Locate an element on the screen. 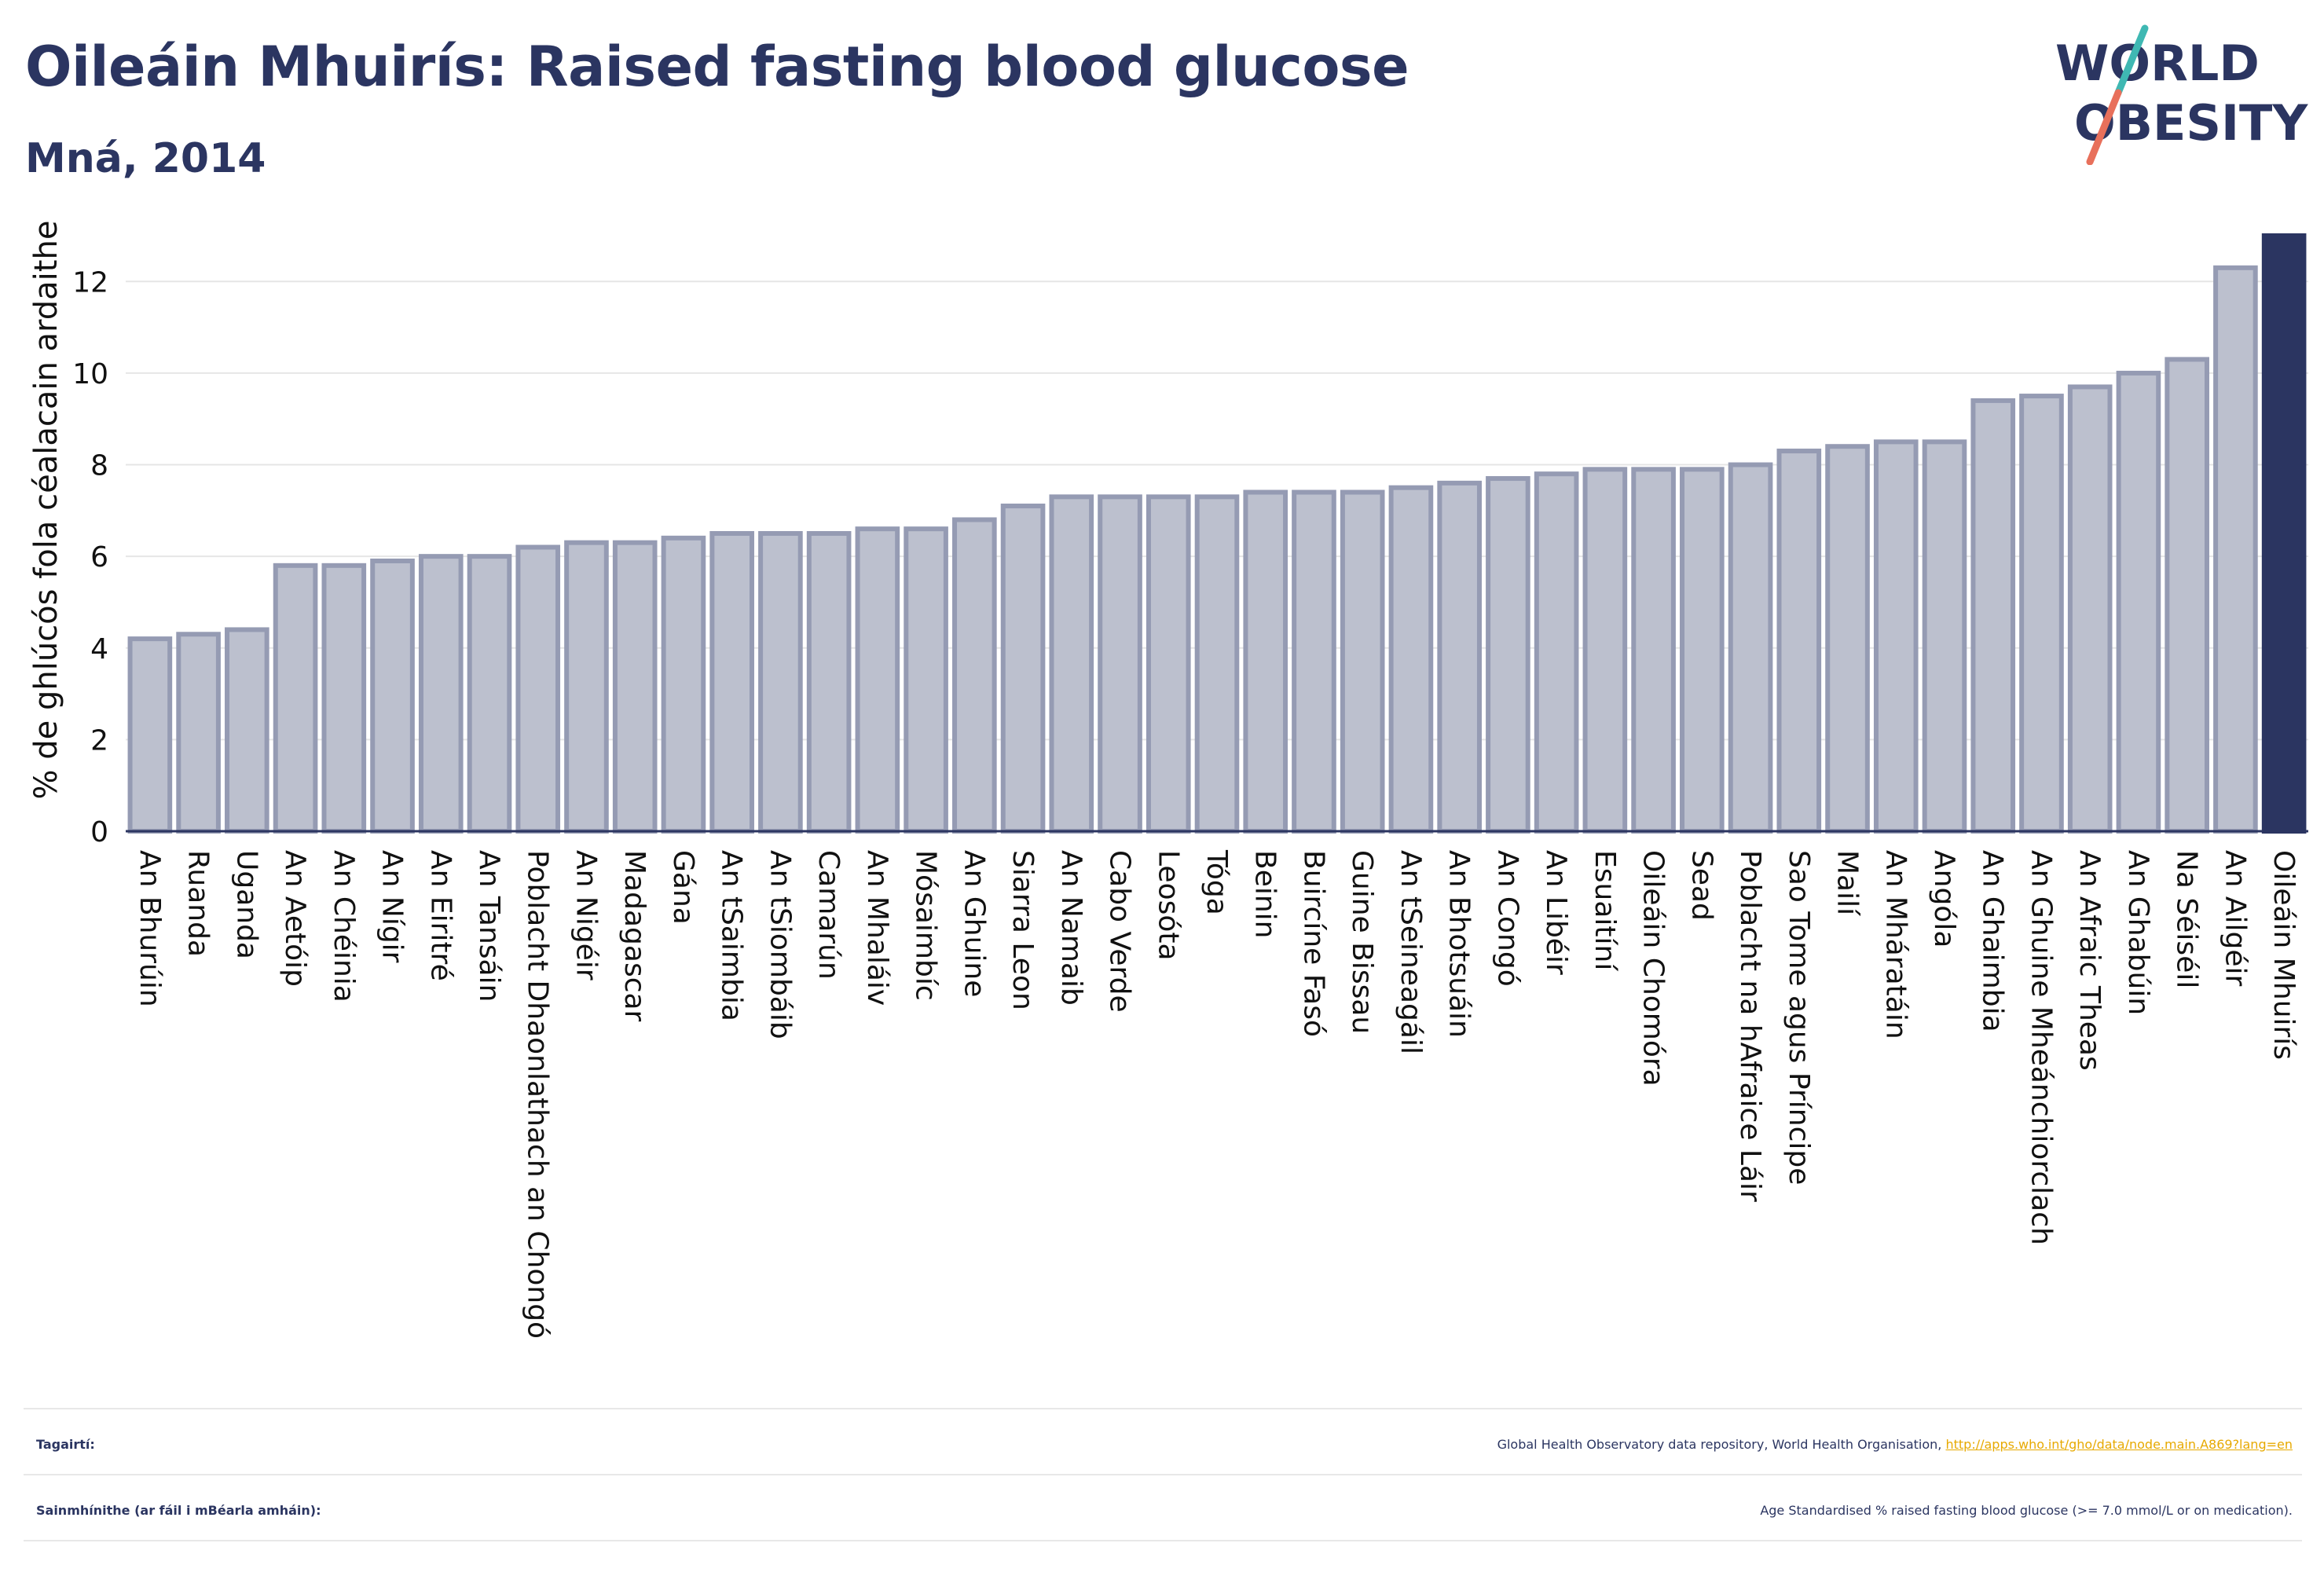  x-tick-label: Esuaitíní is located at coordinates (1605, 910).